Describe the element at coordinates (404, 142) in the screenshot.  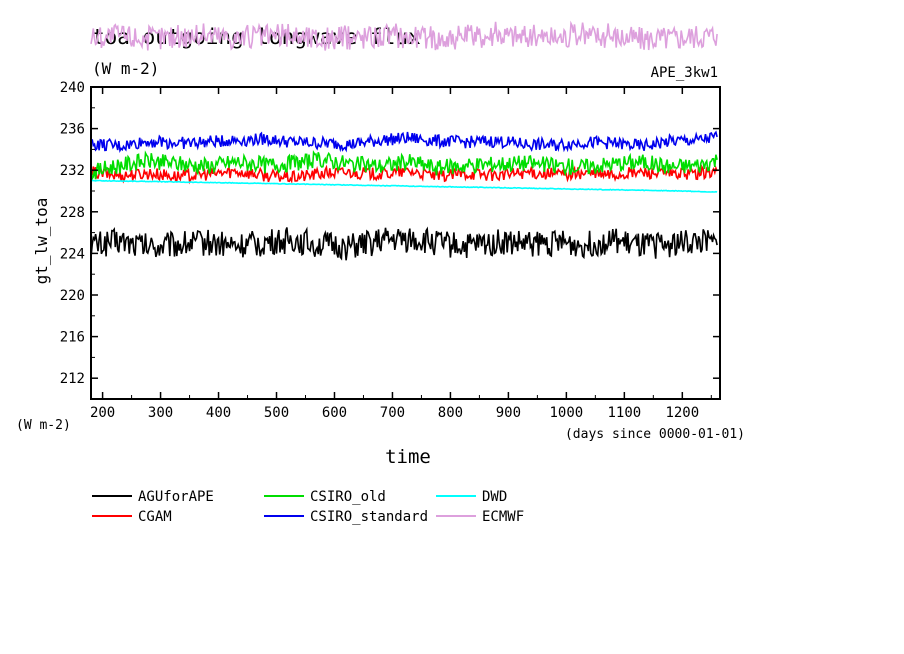
I see `series-line-csiro-standard` at that location.